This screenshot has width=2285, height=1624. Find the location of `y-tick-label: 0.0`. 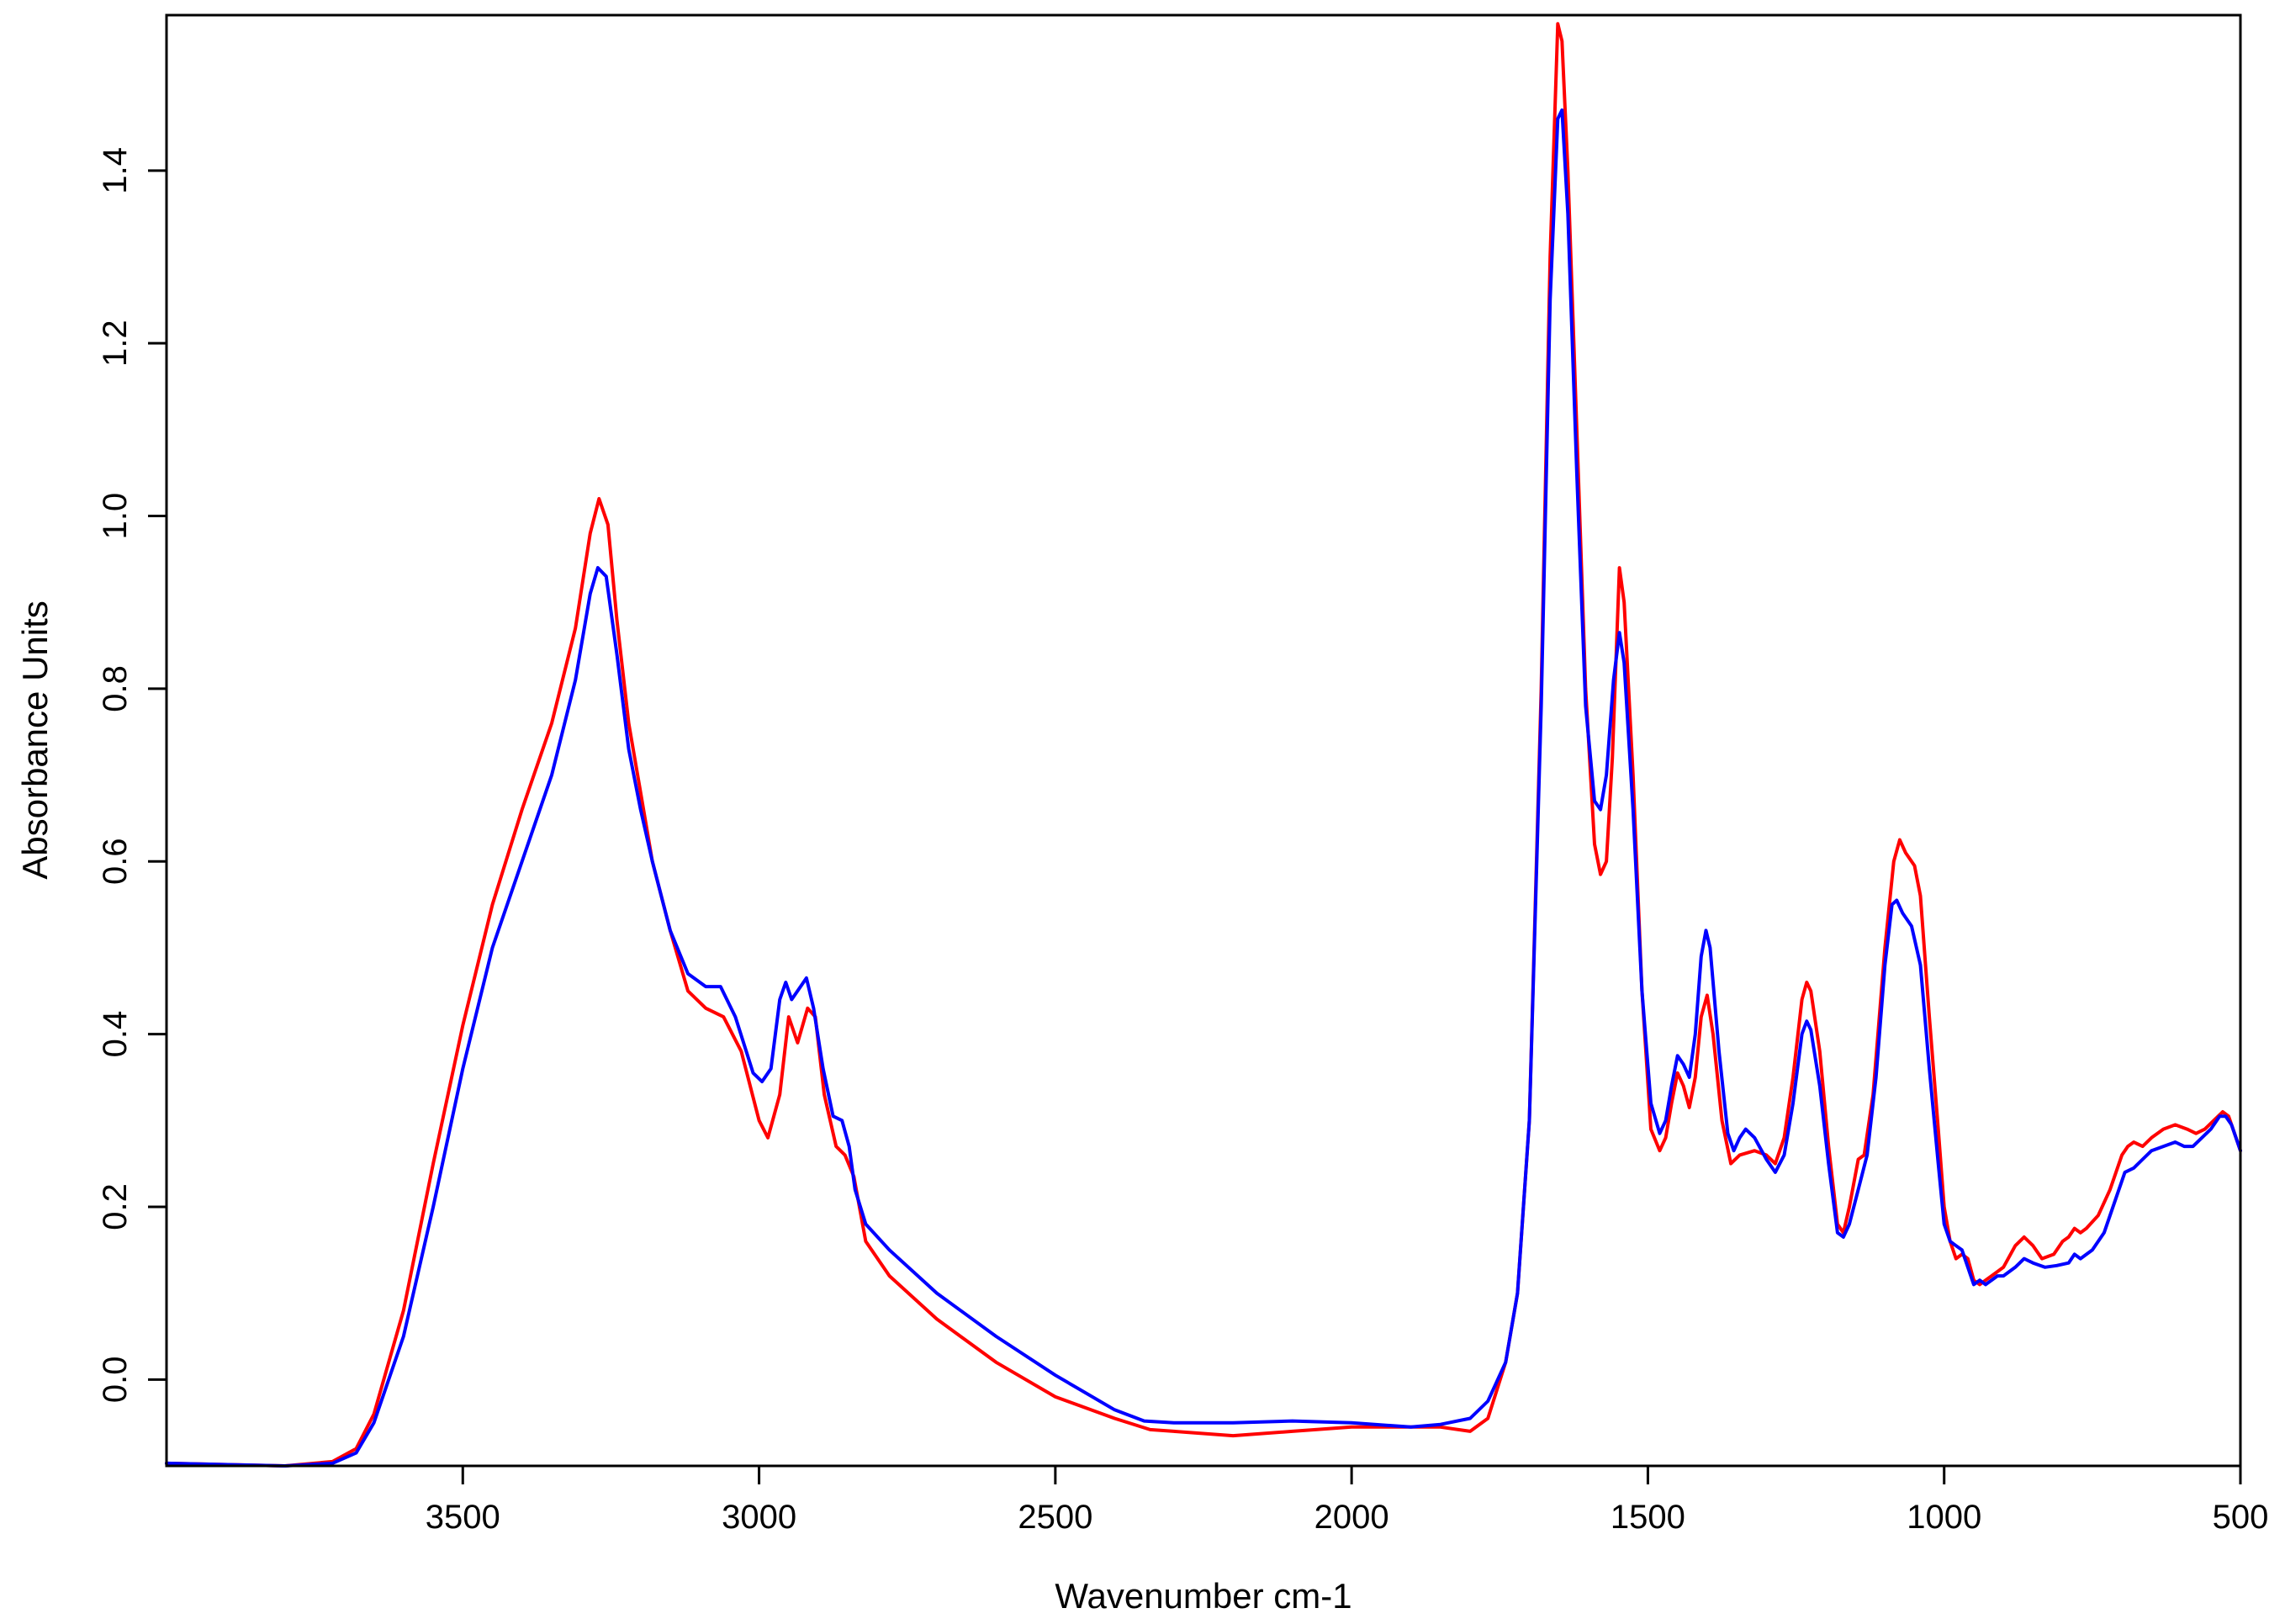

y-tick-label: 0.0 is located at coordinates (115, 1380).